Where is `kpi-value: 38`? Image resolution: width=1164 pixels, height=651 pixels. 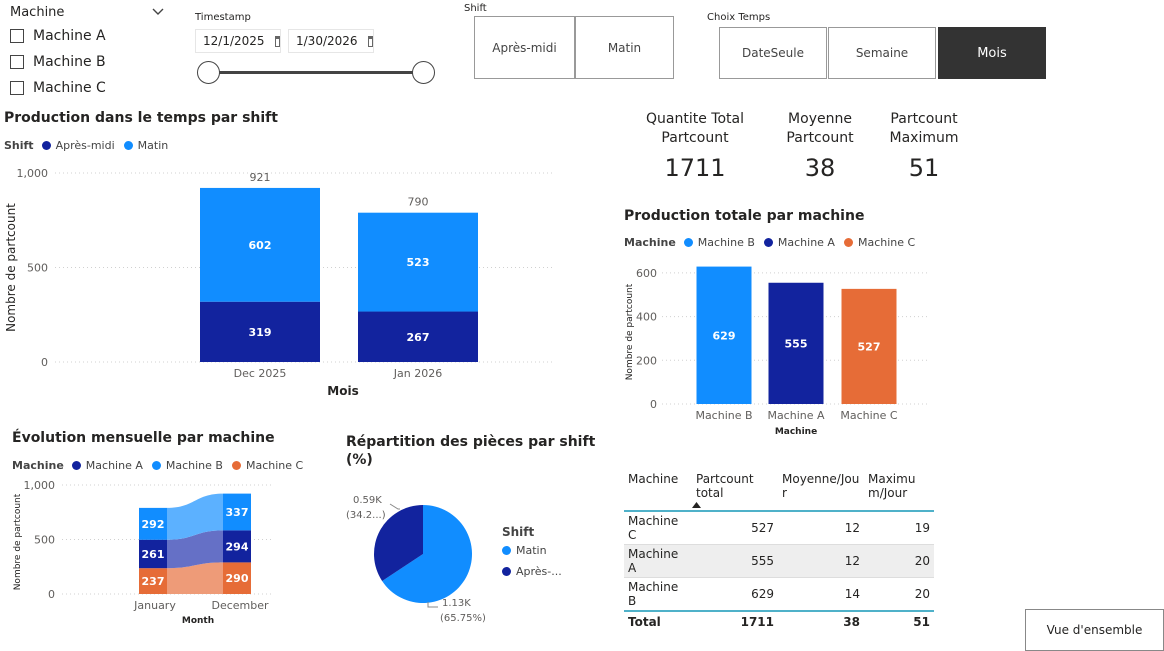 kpi-value: 38 is located at coordinates (820, 168).